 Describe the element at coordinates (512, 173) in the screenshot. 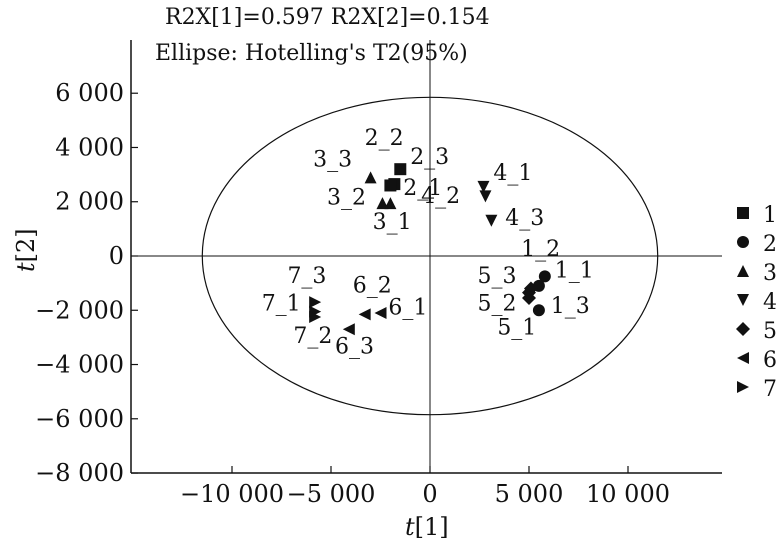

I see `point-label-4_1: 4_1` at that location.